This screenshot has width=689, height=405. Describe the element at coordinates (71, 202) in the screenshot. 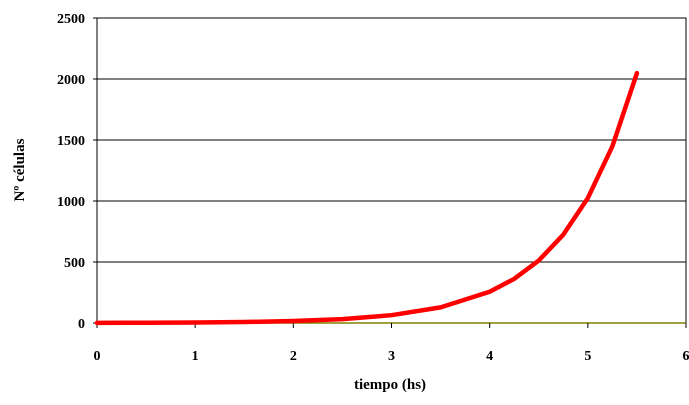

I see `y-tick-label: 1000` at that location.